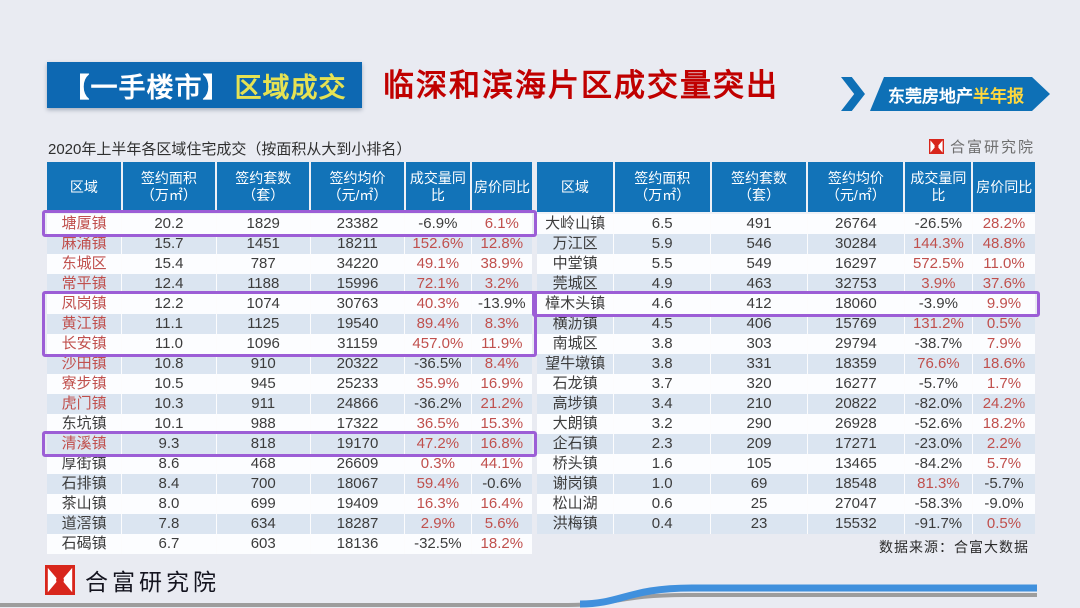 This screenshot has width=1080, height=608. Describe the element at coordinates (357, 424) in the screenshot. I see `value-cell: 17322` at that location.